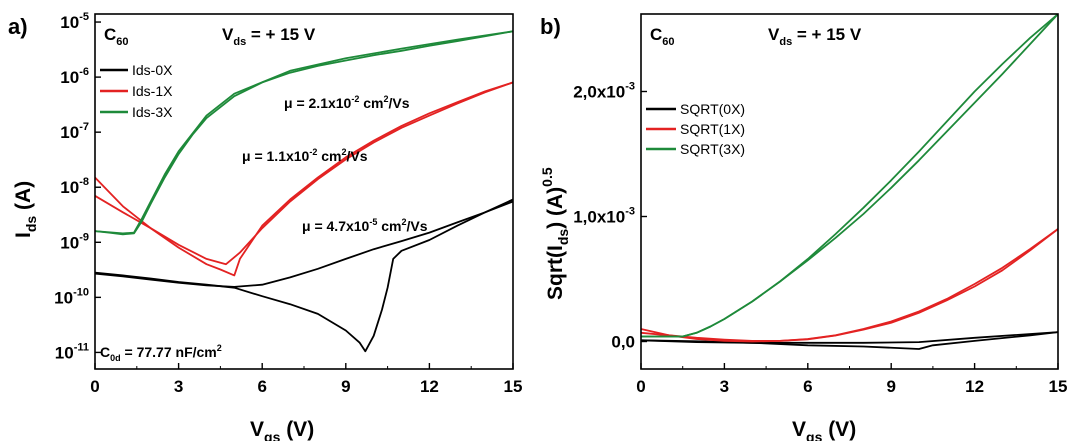  I want to click on material-label-a: C60, so click(116, 36).